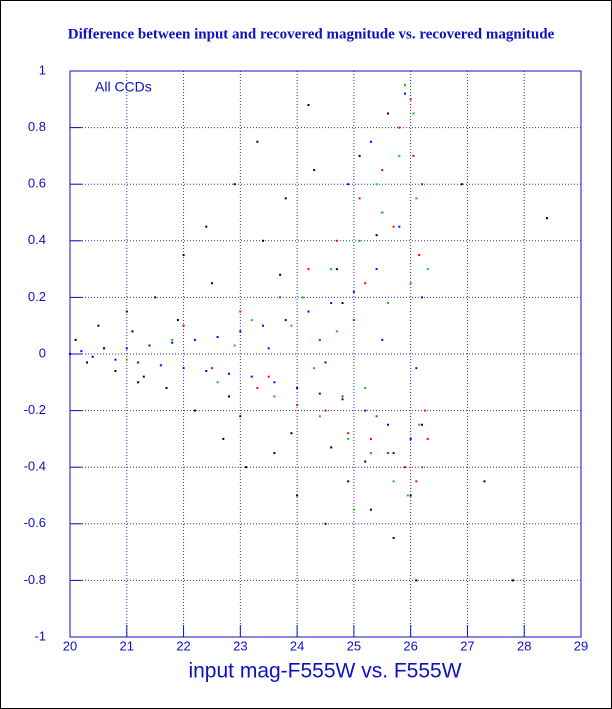 The image size is (612, 709). What do you see at coordinates (37, 183) in the screenshot?
I see `y-tick-label: 0.6` at bounding box center [37, 183].